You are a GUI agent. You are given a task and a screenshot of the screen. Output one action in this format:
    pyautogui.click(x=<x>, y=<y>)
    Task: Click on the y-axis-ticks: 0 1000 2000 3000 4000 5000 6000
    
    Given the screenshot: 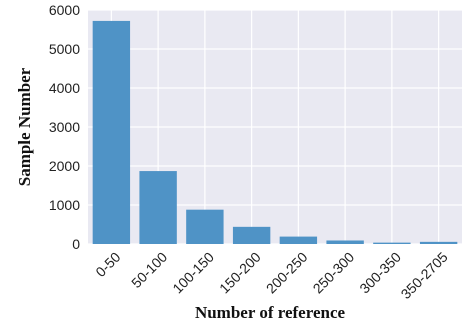 What is the action you would take?
    pyautogui.click(x=64, y=127)
    